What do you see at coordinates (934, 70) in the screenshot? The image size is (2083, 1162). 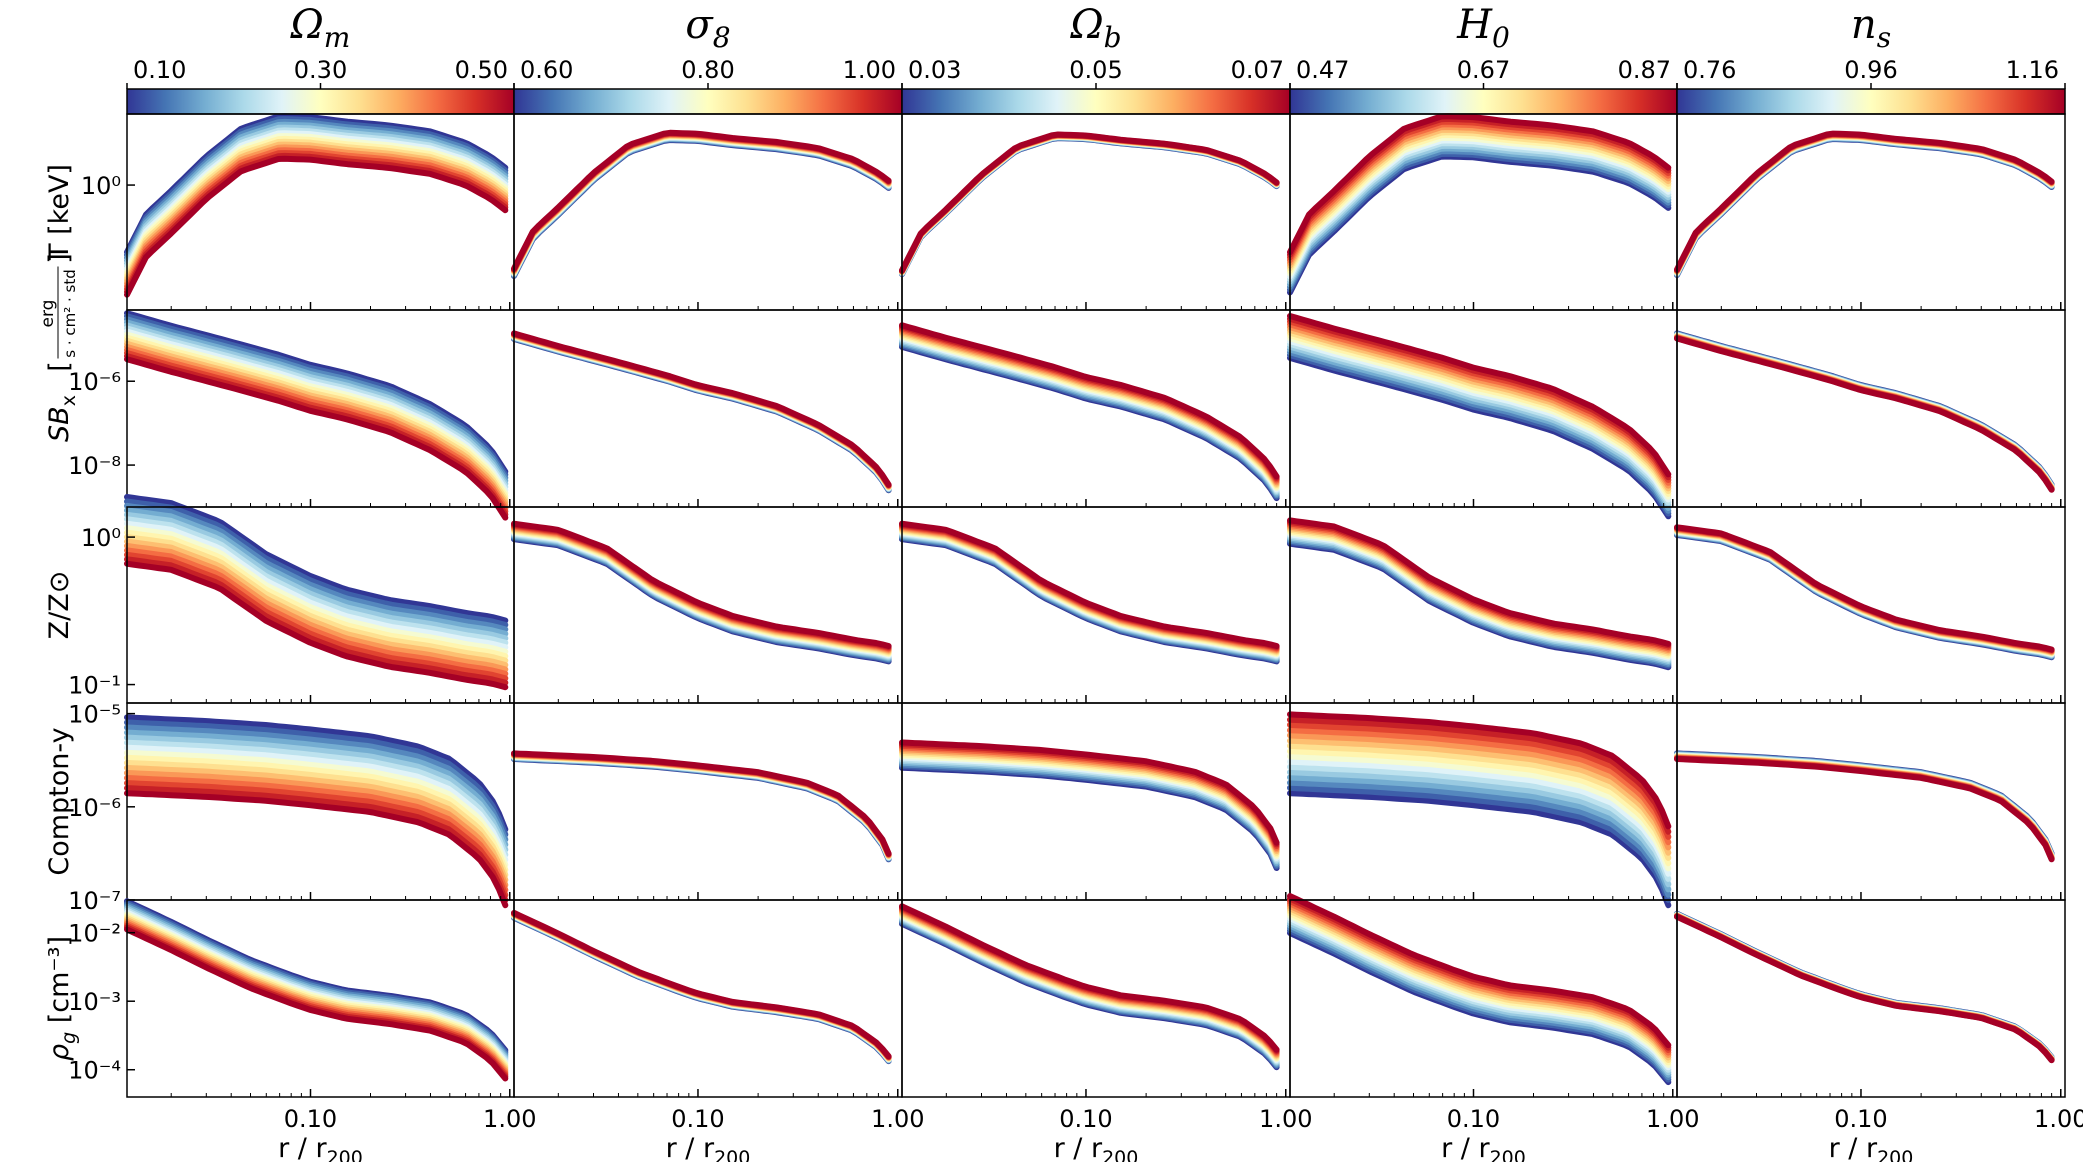 I see `colorbar-tick-label: 0.03` at bounding box center [934, 70].